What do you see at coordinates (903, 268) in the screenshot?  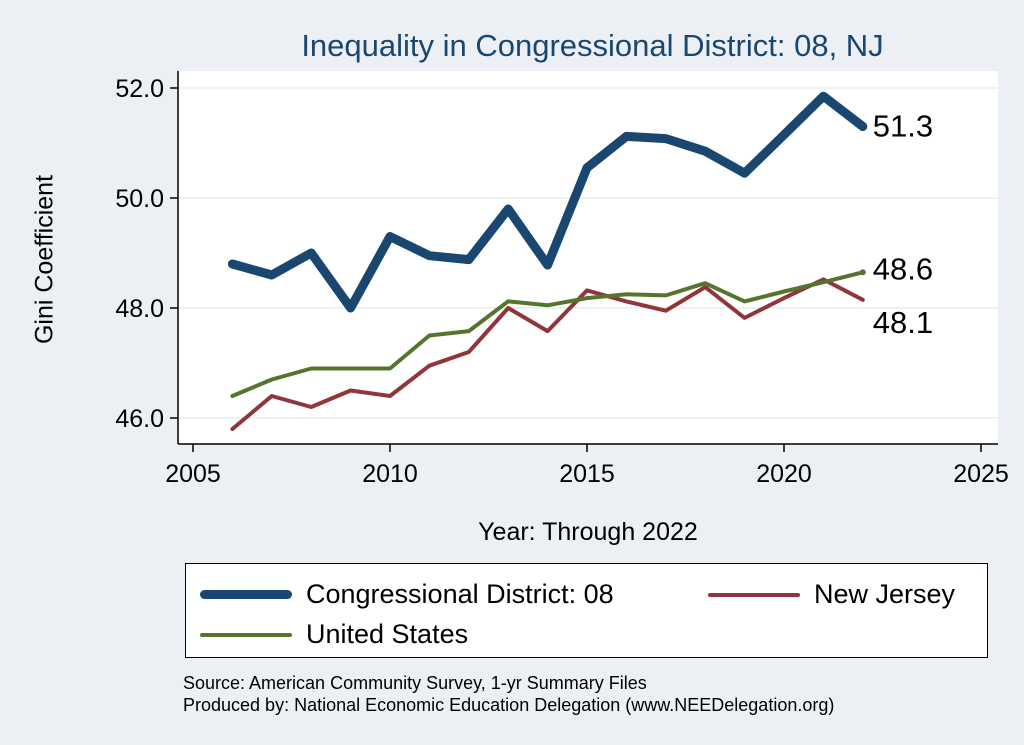 I see `end-value-label: 48.6` at bounding box center [903, 268].